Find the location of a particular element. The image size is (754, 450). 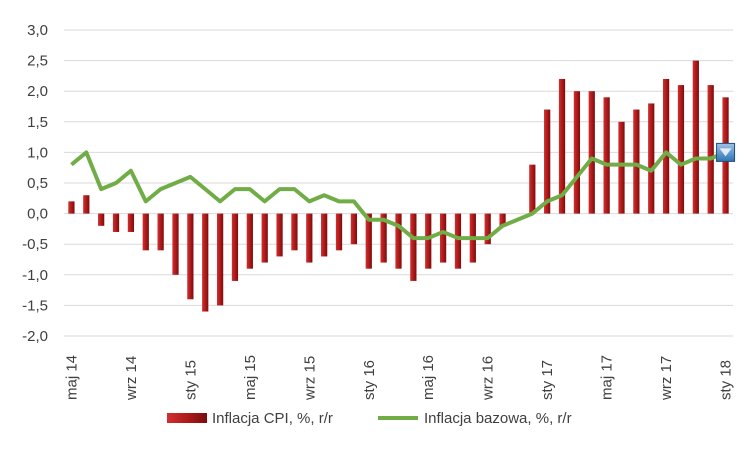

y-tick-label: 2,5 is located at coordinates (37, 61).